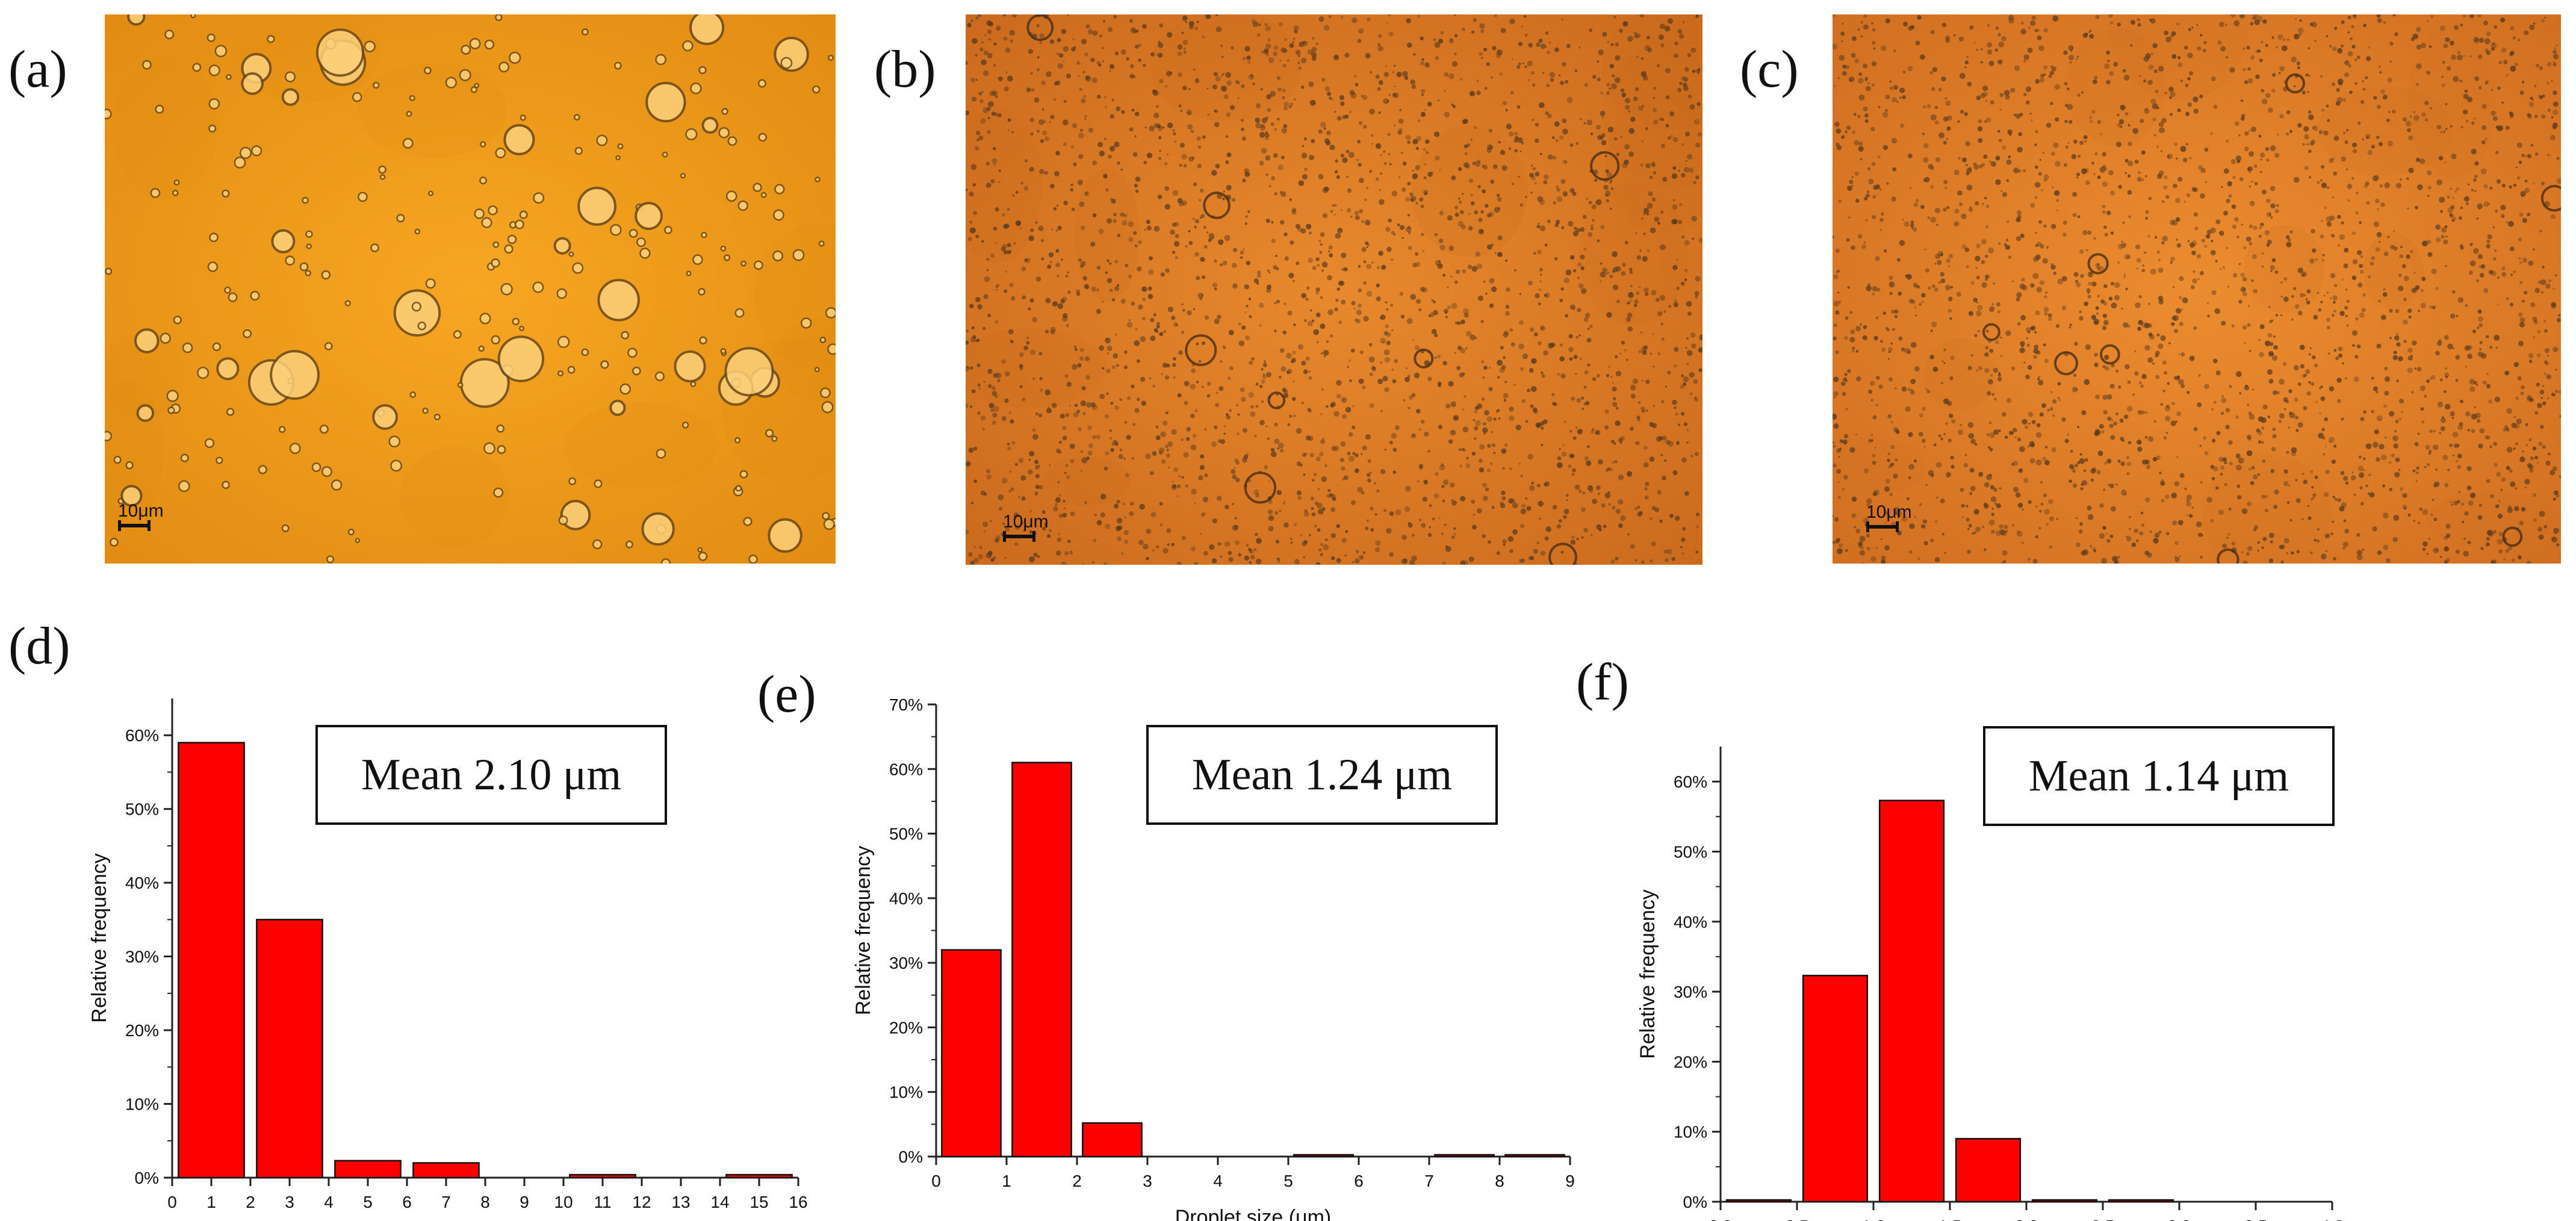 This screenshot has width=2576, height=1221. Describe the element at coordinates (1036, 368) in the screenshot. I see `micrograph-blotch` at that location.